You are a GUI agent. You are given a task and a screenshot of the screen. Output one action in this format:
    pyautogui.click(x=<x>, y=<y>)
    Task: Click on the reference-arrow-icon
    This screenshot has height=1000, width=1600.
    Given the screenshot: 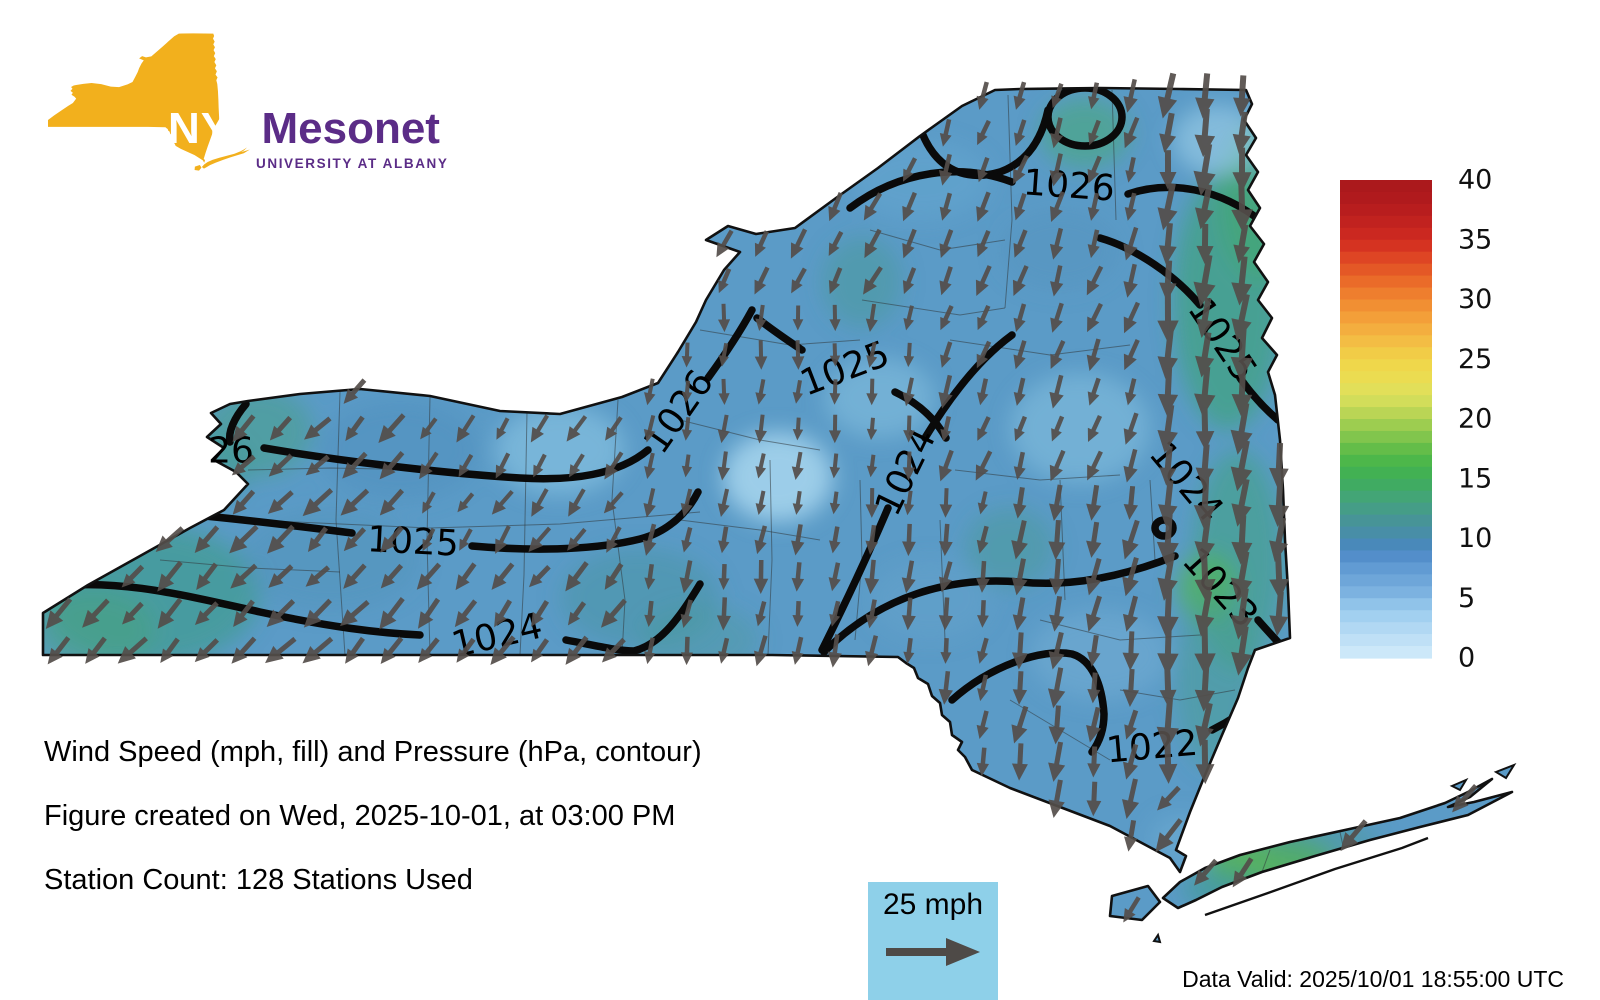 What is the action you would take?
    pyautogui.click(x=933, y=952)
    